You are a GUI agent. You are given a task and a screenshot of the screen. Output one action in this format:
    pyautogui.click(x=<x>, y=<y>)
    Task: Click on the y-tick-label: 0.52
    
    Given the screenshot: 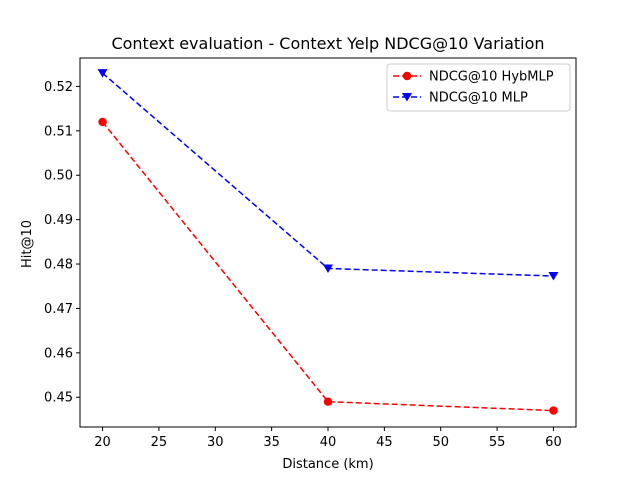 What is the action you would take?
    pyautogui.click(x=58, y=87)
    